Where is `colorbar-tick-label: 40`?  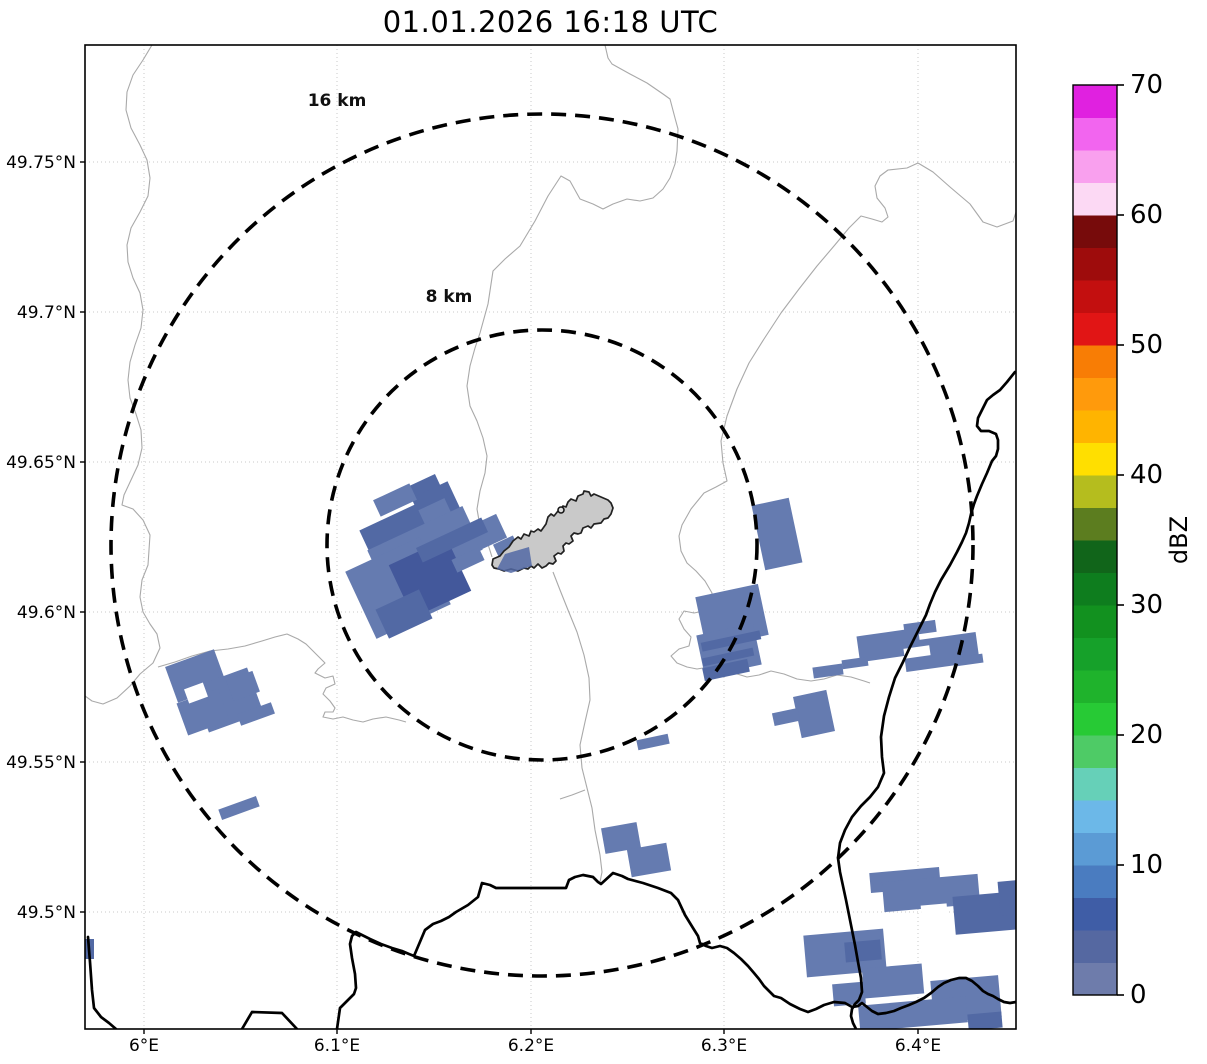
colorbar-tick-label: 40 is located at coordinates (1146, 475).